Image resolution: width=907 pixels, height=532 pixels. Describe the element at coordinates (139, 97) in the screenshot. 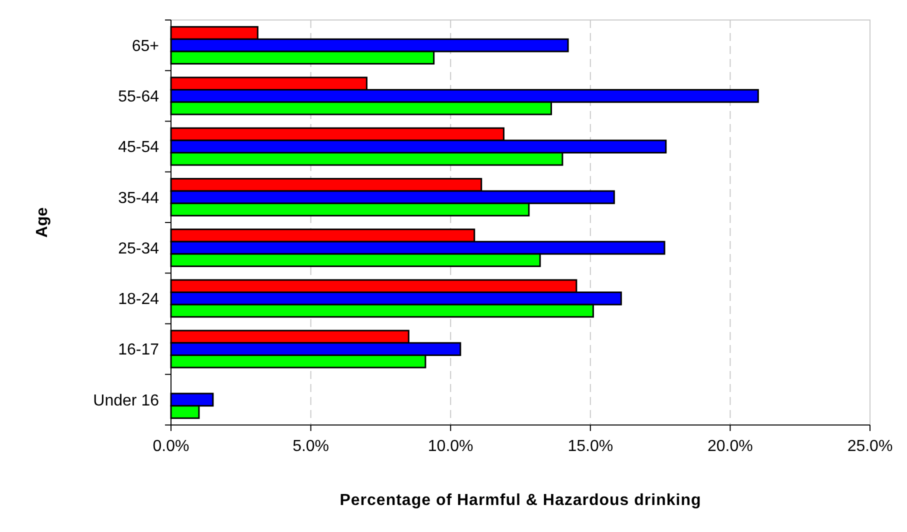

I see `y-tick-label: 55-64` at that location.